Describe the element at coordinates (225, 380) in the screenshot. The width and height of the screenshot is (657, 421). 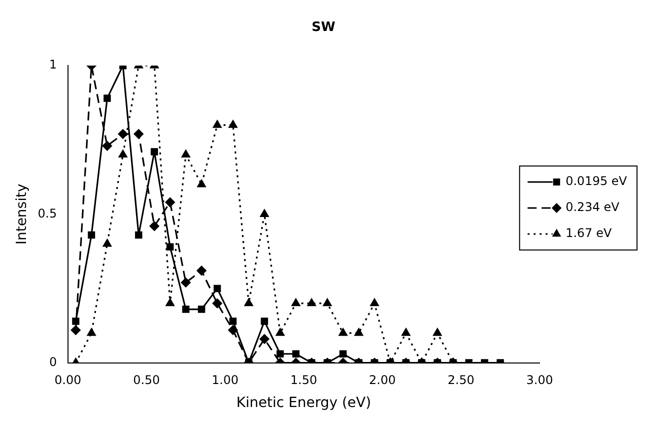
I see `x-tick-label: 1.00` at that location.